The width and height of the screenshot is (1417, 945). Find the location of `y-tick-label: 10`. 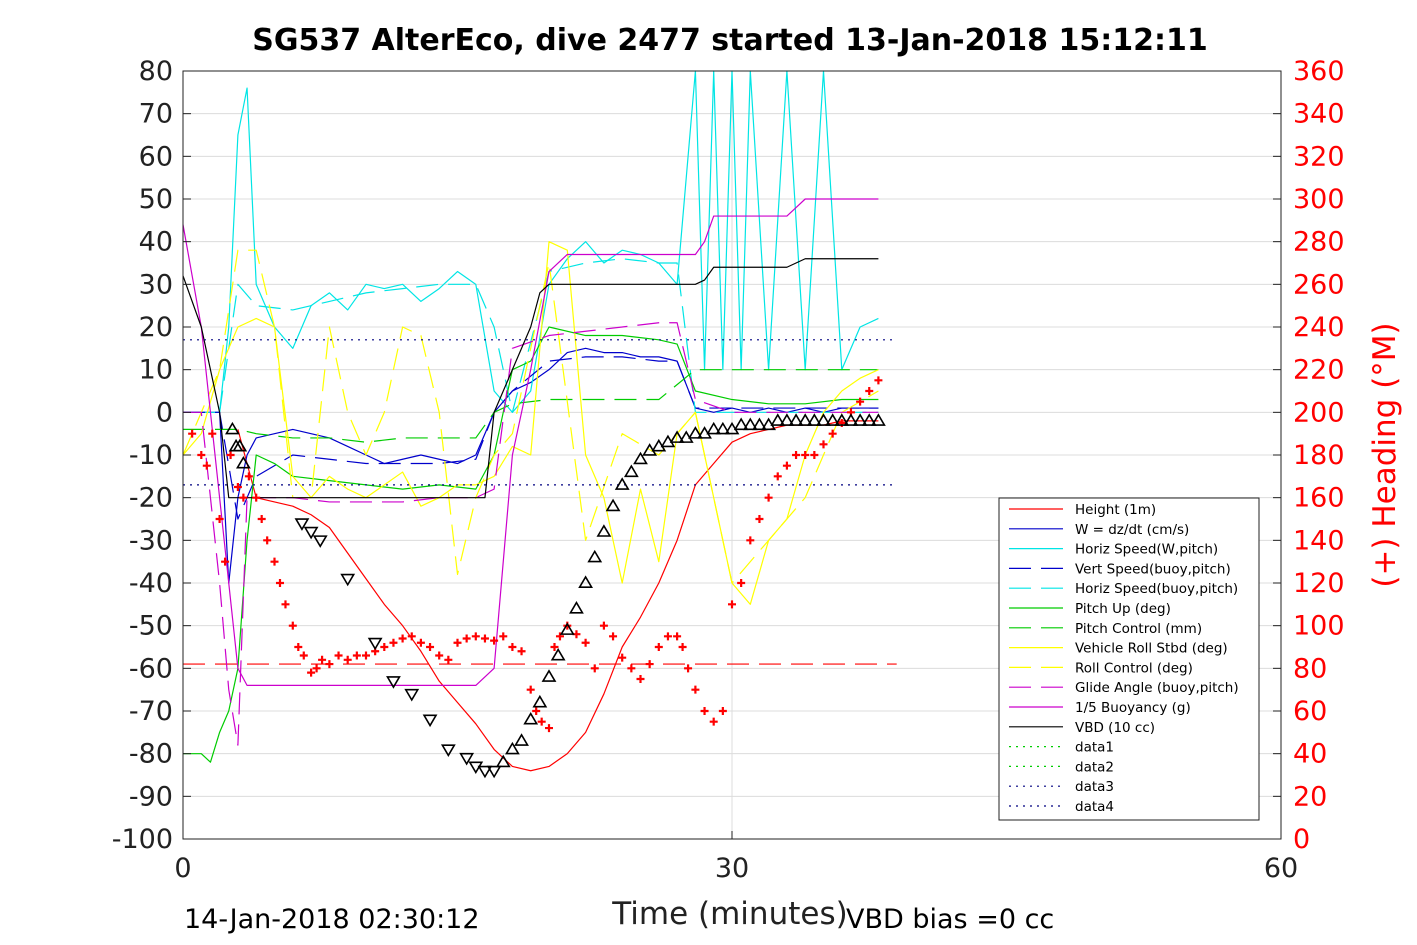

y-tick-label: 10 is located at coordinates (156, 370).